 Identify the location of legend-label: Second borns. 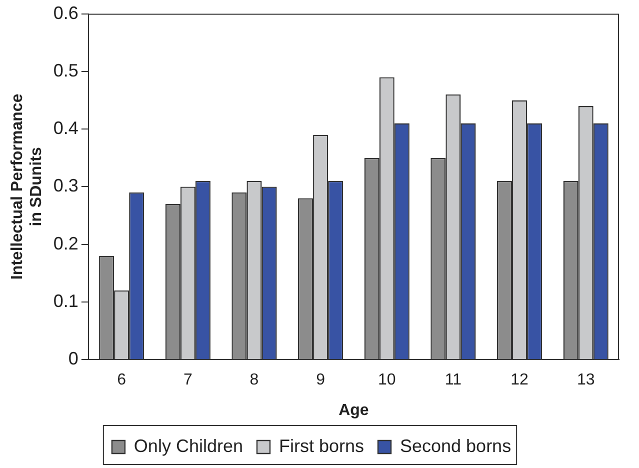
(456, 446).